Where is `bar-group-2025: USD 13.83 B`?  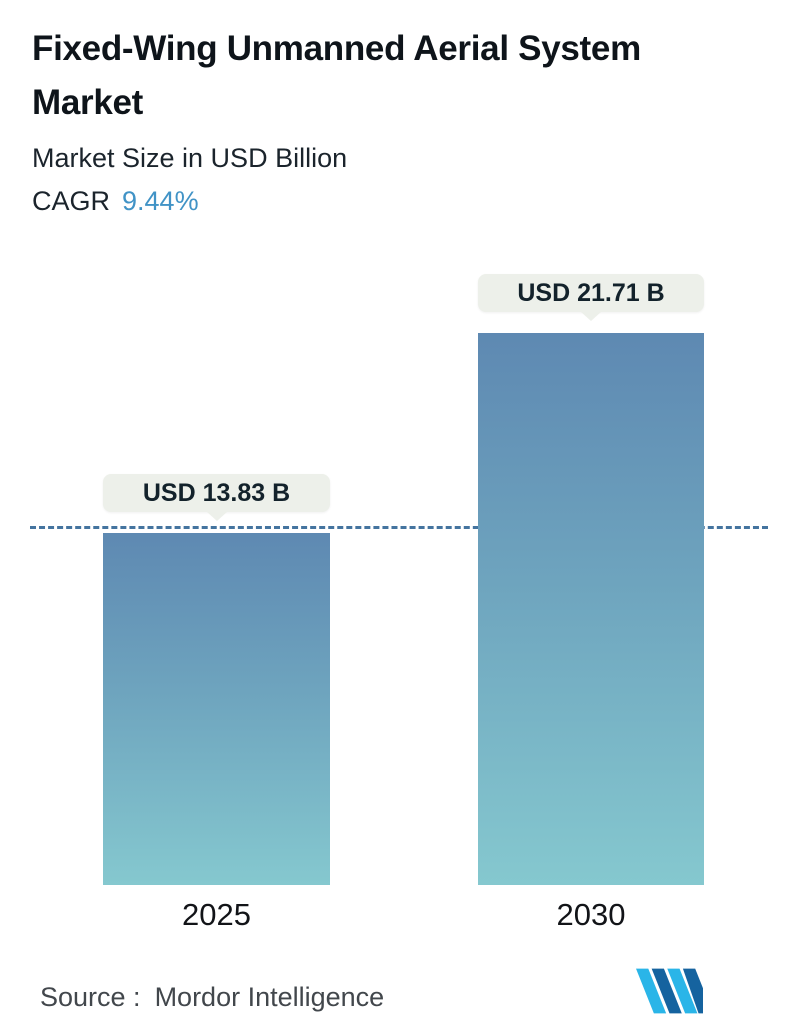
bar-group-2025: USD 13.83 B is located at coordinates (216, 679).